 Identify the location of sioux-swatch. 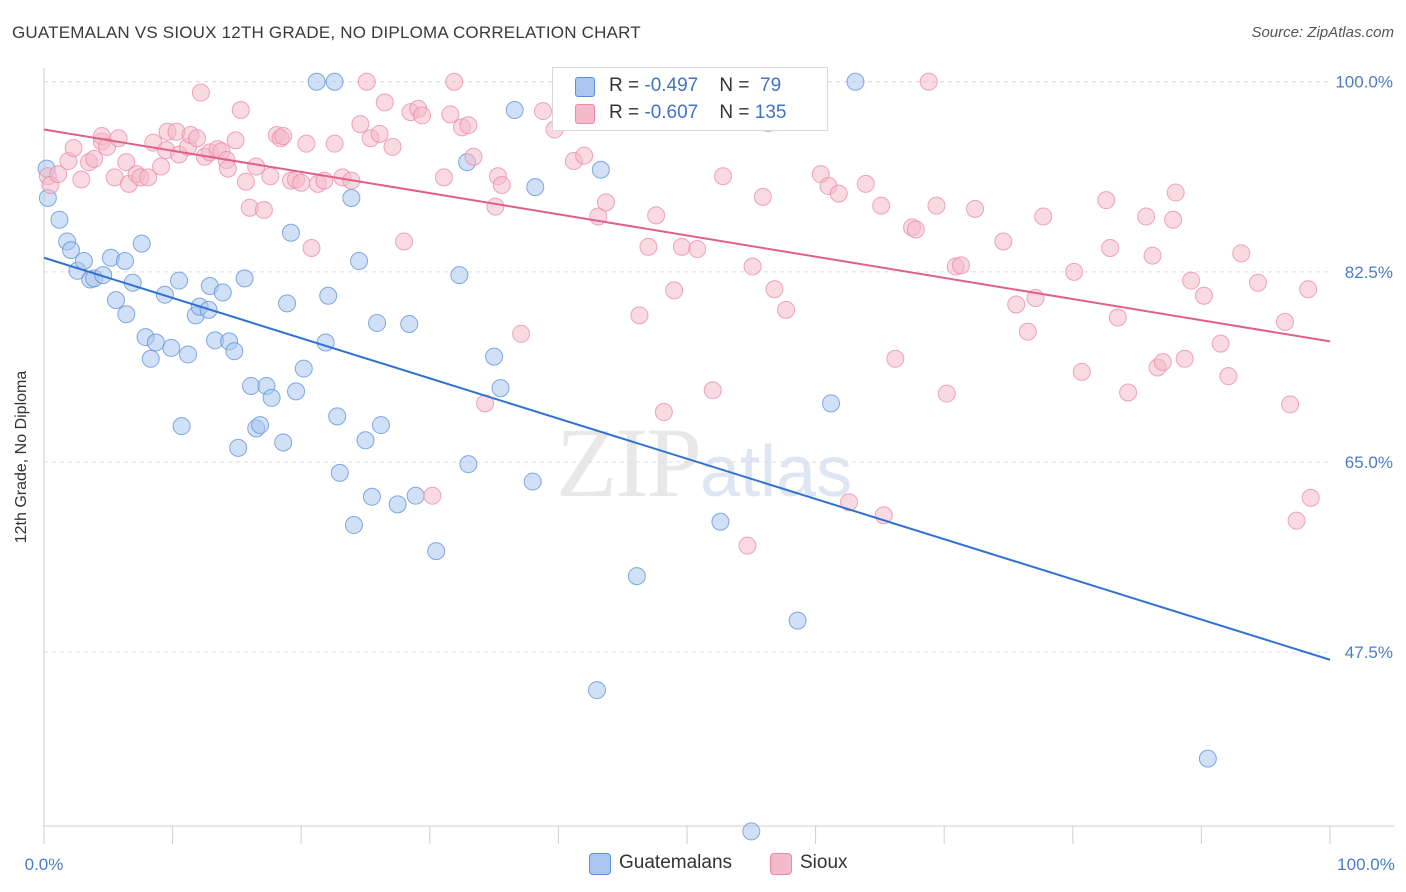
(585, 114).